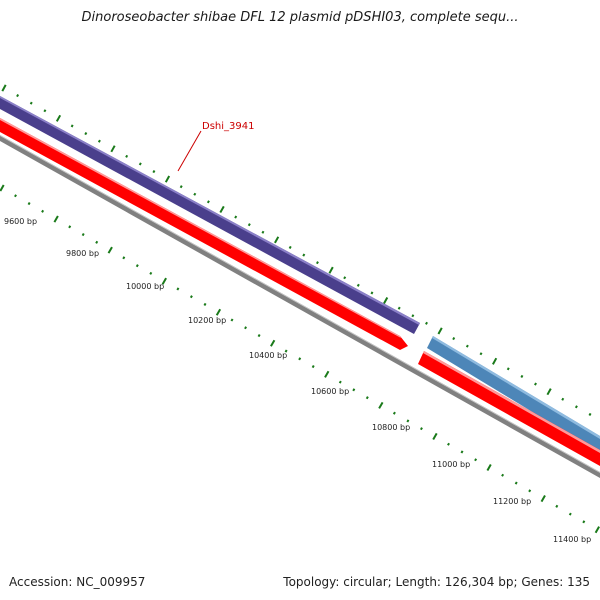 Image resolution: width=600 pixels, height=600 pixels. What do you see at coordinates (189, 151) in the screenshot?
I see `gene-label-leader` at bounding box center [189, 151].